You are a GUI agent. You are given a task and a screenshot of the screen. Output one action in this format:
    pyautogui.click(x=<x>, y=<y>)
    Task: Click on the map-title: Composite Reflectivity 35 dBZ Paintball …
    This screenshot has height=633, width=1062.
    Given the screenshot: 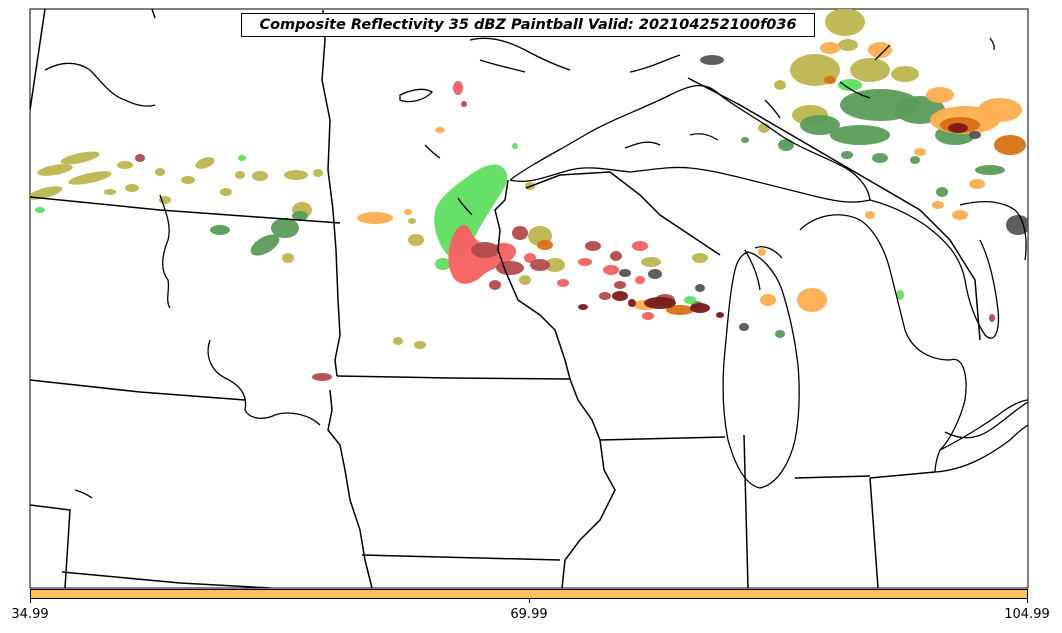 What is the action you would take?
    pyautogui.click(x=528, y=25)
    